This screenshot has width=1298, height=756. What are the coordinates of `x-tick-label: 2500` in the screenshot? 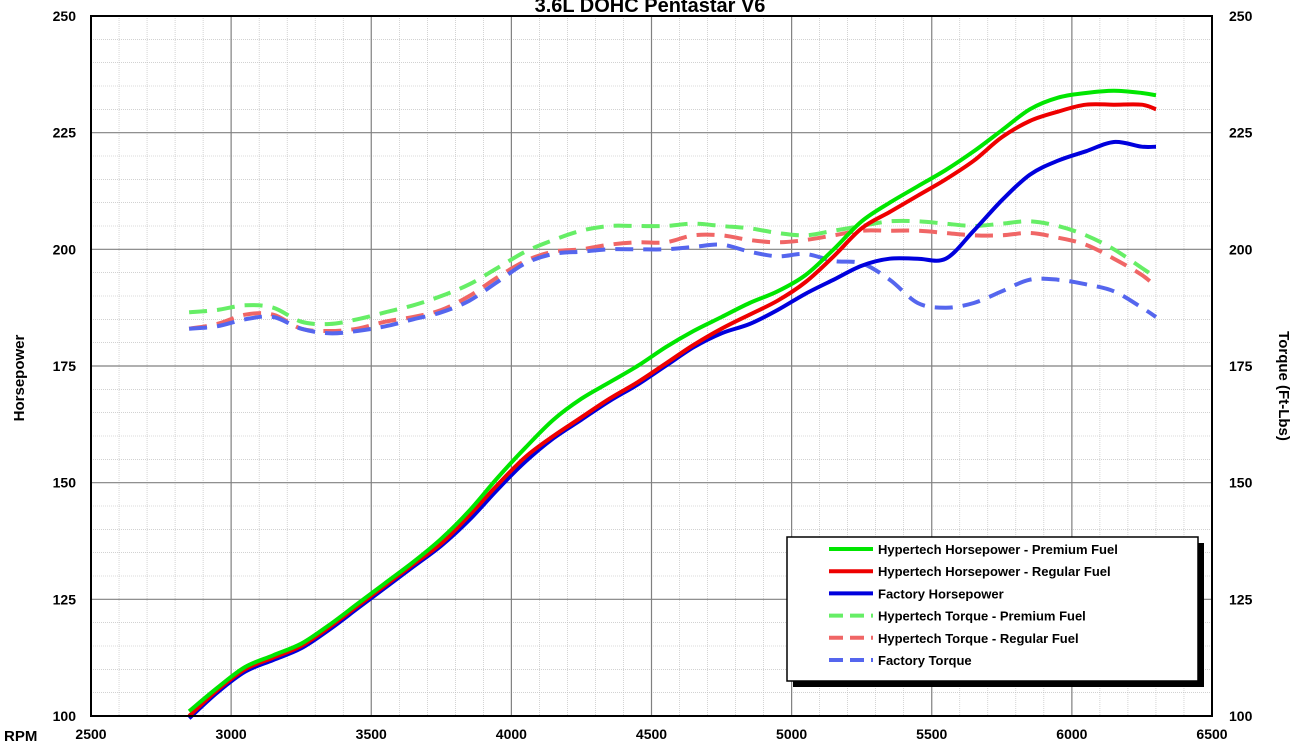 It's located at (90, 734).